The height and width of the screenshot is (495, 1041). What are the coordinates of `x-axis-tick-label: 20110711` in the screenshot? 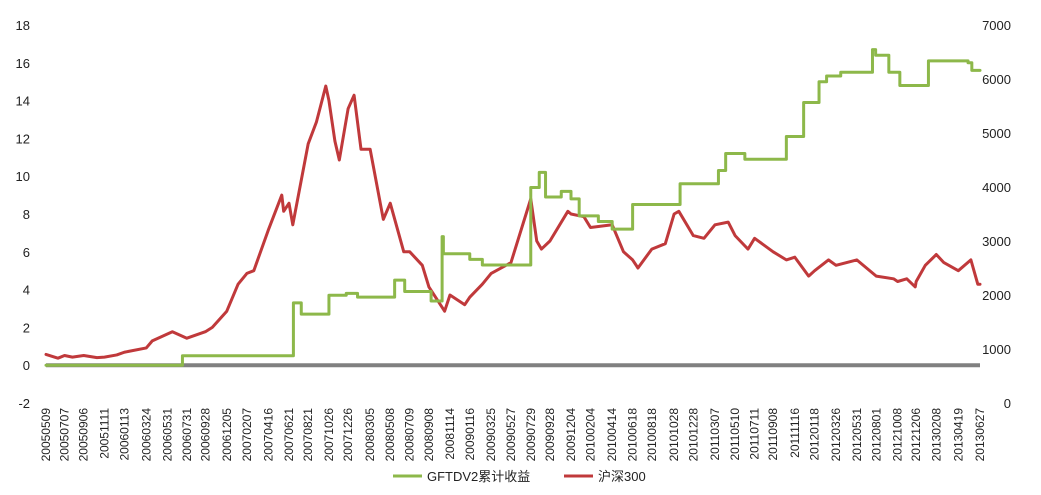 It's located at (755, 434).